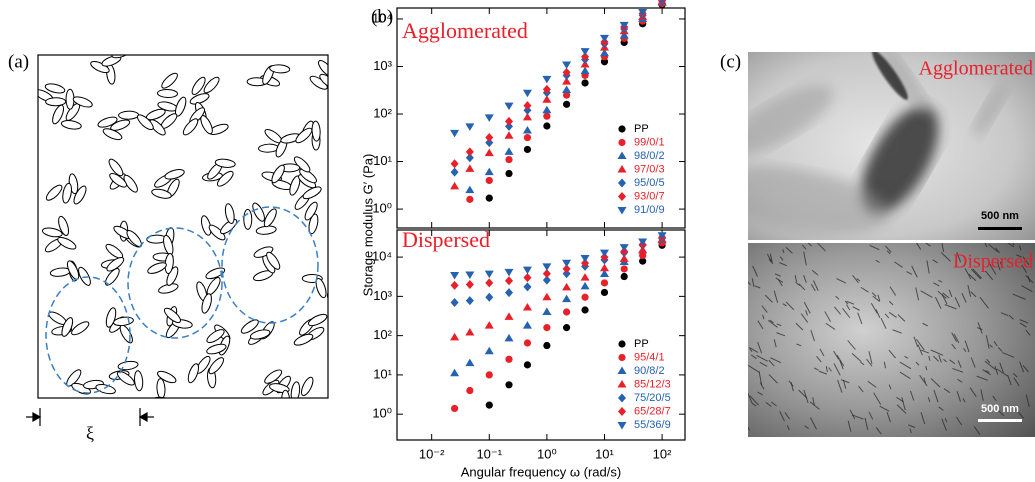  What do you see at coordinates (382, 16) in the screenshot?
I see `panel-label: (b)` at bounding box center [382, 16].